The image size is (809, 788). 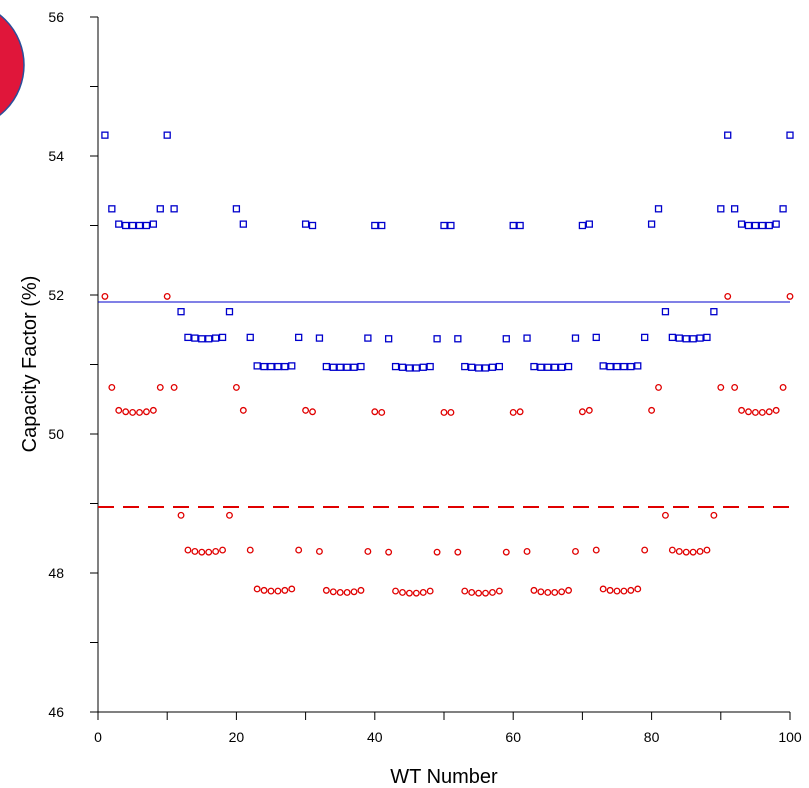 What do you see at coordinates (56, 295) in the screenshot?
I see `y-tick-label: 52` at bounding box center [56, 295].